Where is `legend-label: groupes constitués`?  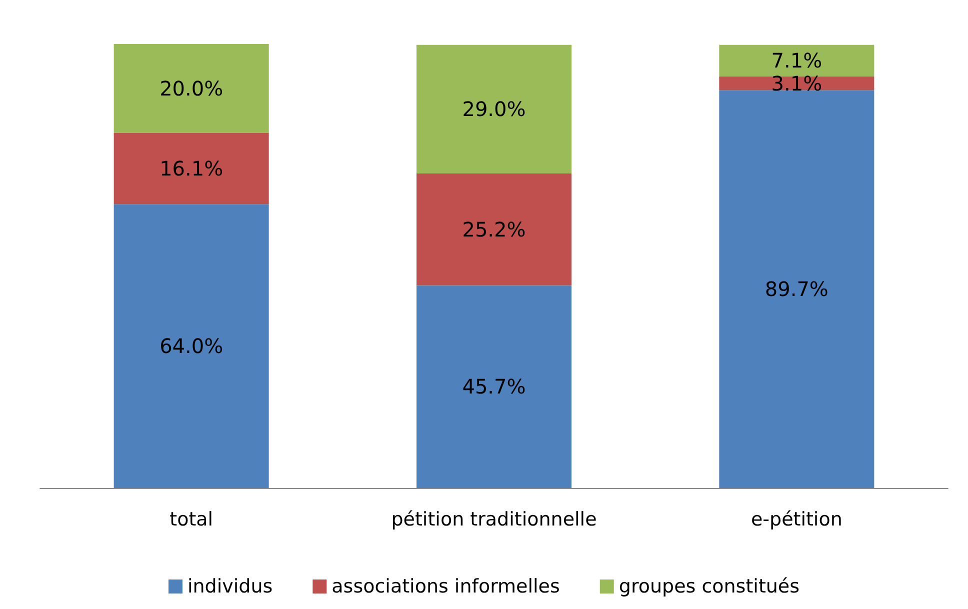 legend-label: groupes constitués is located at coordinates (709, 587).